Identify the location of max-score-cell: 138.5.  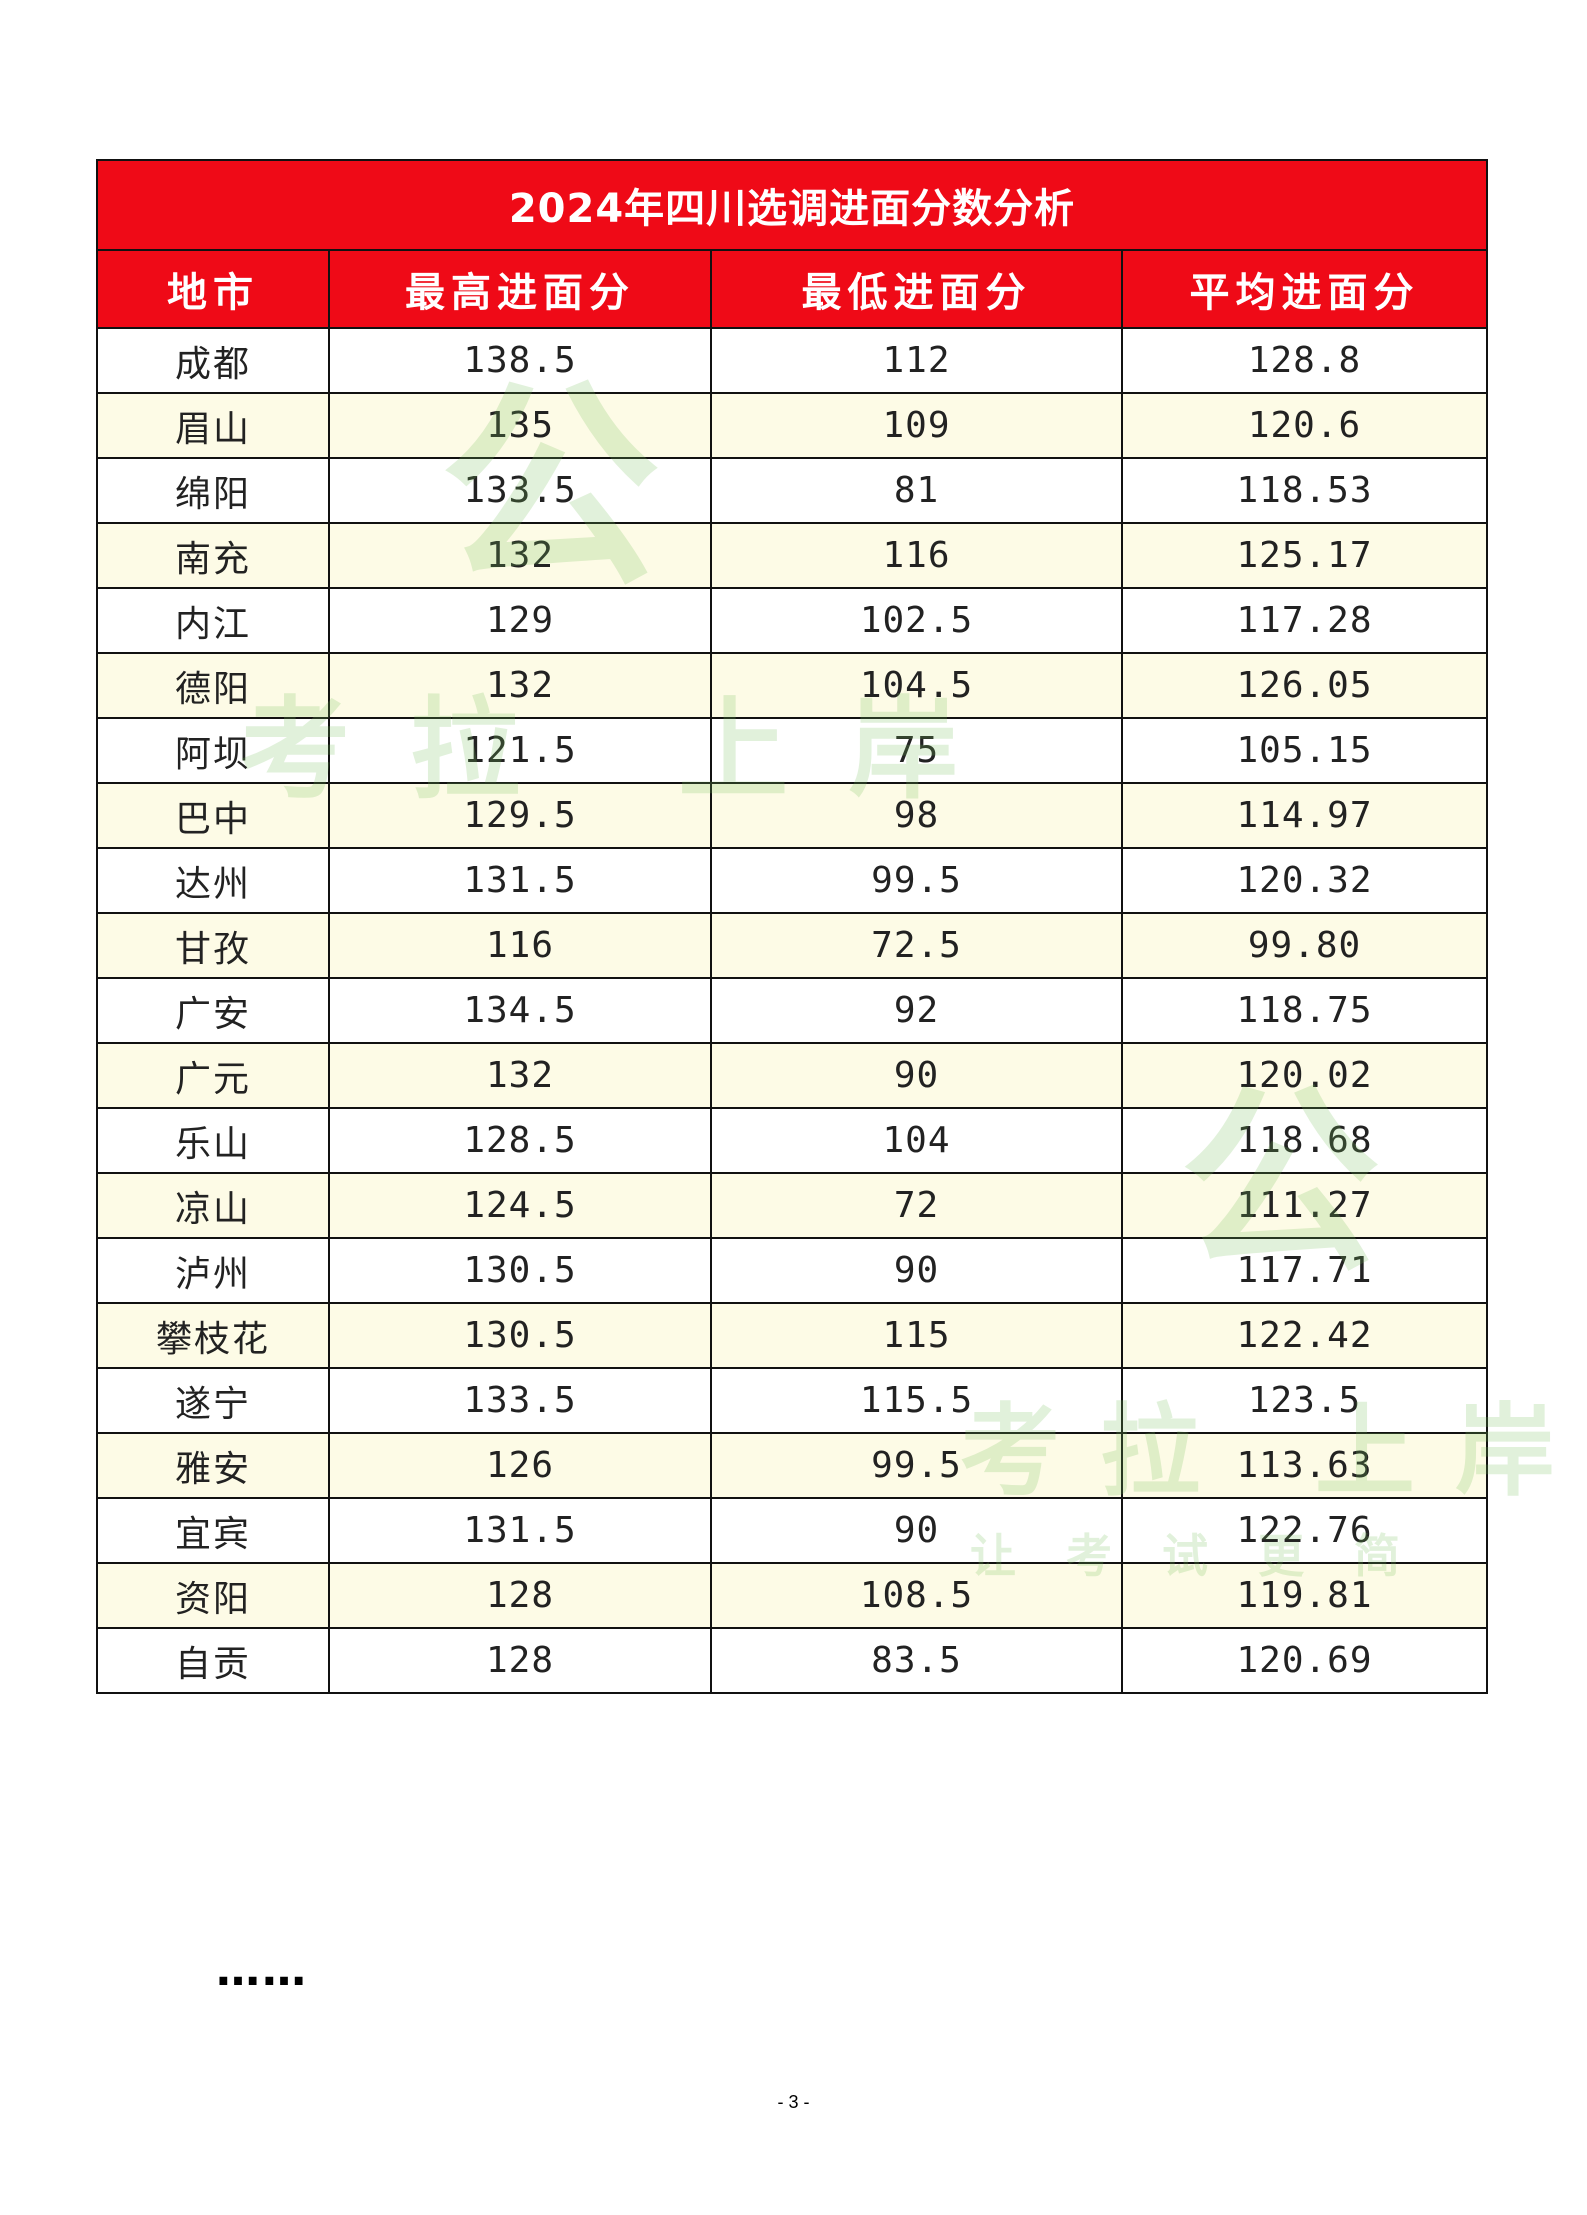
(520, 360).